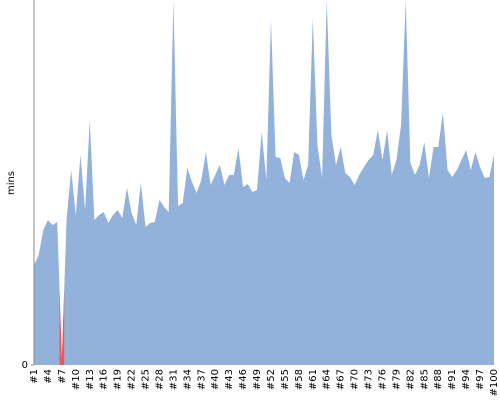 This screenshot has height=400, width=500. Describe the element at coordinates (104, 379) in the screenshot. I see `x-tick-label: #16` at that location.